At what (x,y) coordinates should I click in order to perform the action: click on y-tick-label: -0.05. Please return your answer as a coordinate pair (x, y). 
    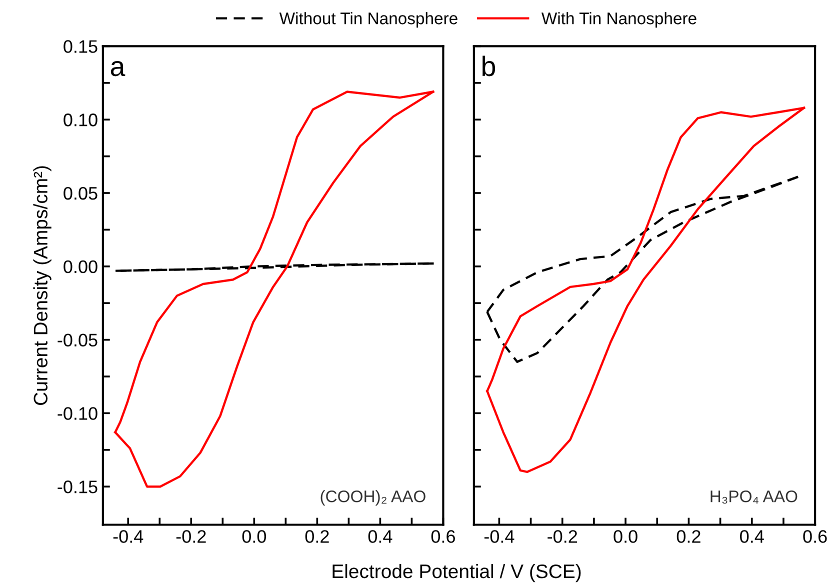
    Looking at the image, I should click on (78, 340).